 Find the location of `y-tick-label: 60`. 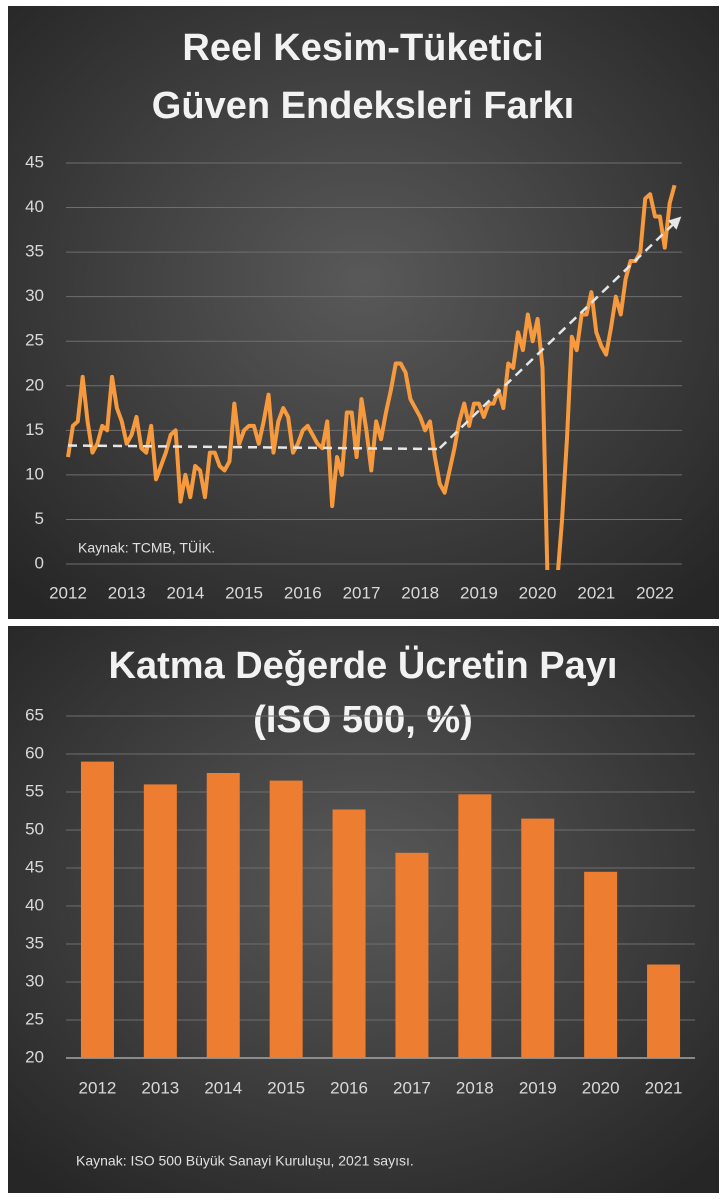

y-tick-label: 60 is located at coordinates (34, 752).